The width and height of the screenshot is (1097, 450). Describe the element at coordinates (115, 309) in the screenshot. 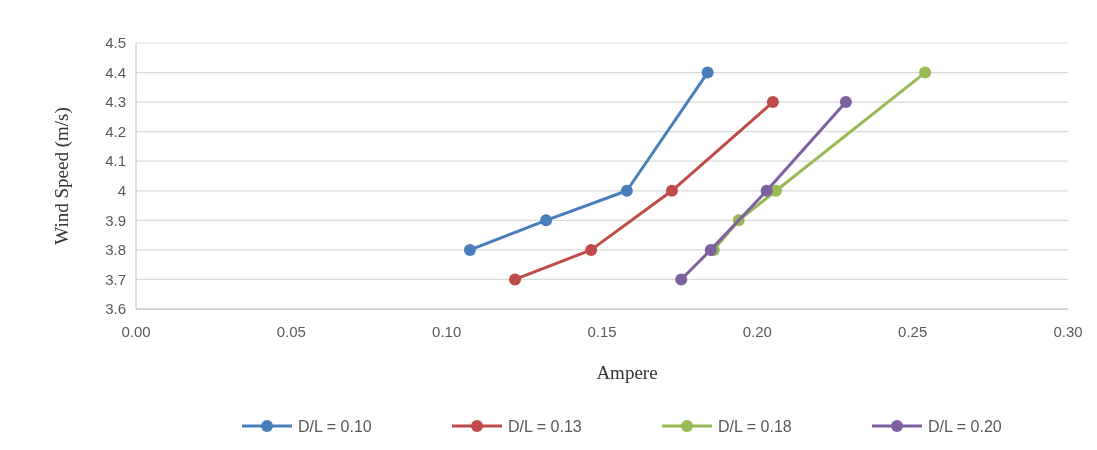

I see `y-tick-label: 3.6` at that location.